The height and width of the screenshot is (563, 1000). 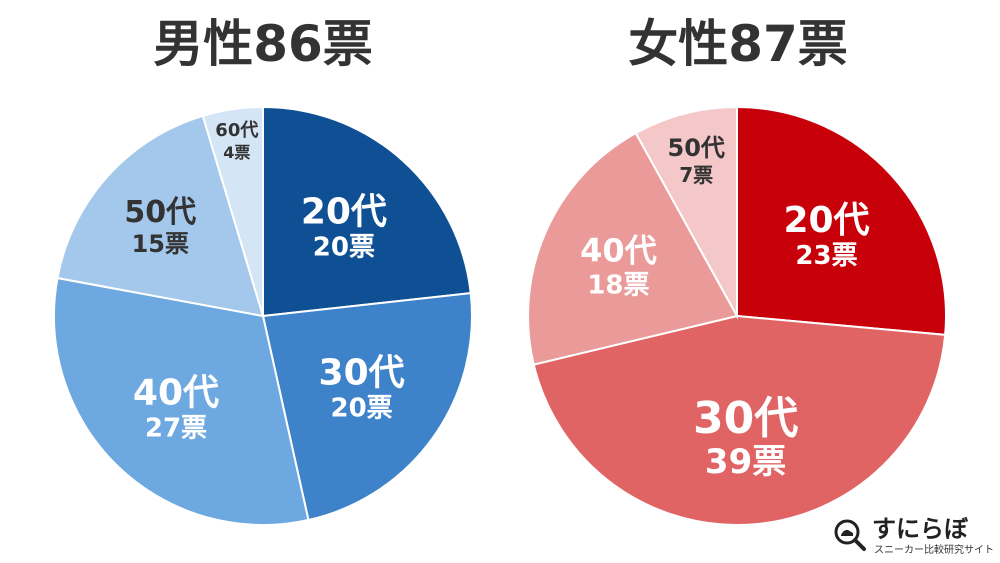 What do you see at coordinates (236, 130) in the screenshot?
I see `pie-label-age-men-4: 60代` at bounding box center [236, 130].